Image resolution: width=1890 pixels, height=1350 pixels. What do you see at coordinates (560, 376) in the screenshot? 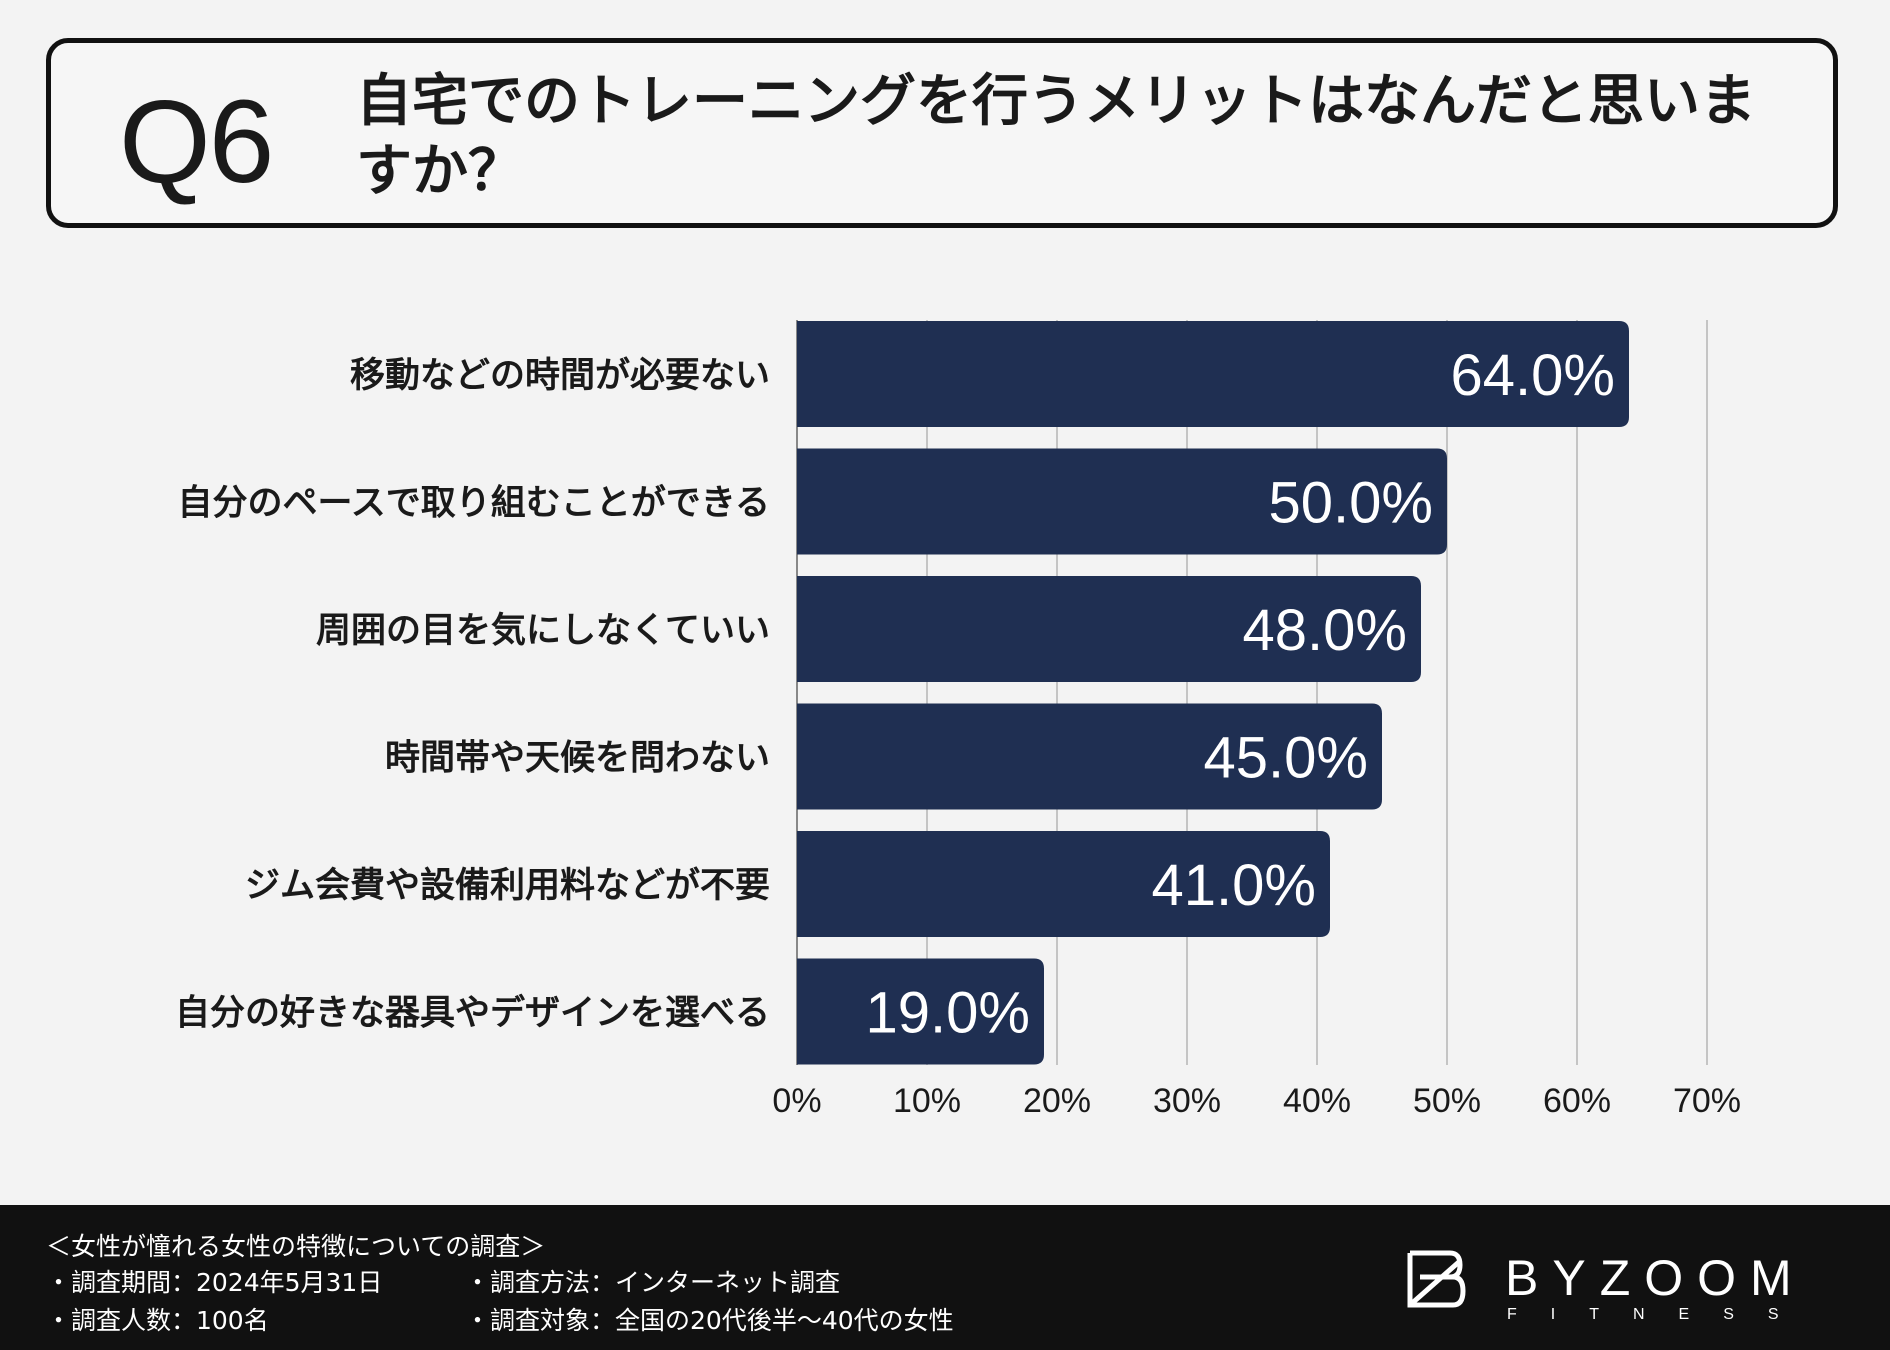
I see `category-label: 移動などの時間が必要ない` at bounding box center [560, 376].